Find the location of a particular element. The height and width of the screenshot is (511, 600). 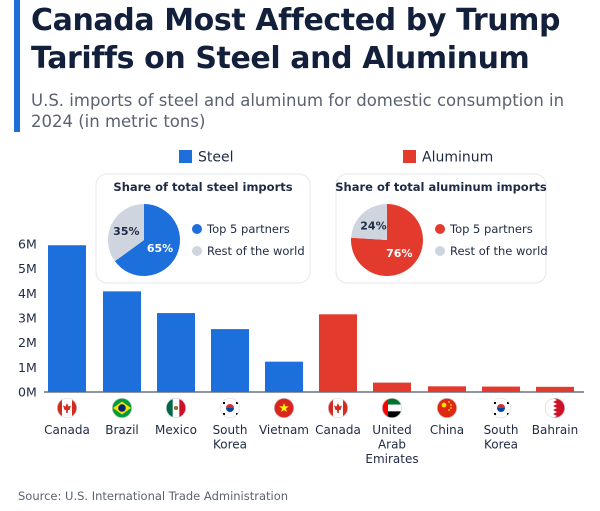

aluminum-legend-label: Rest of the world is located at coordinates (499, 251).